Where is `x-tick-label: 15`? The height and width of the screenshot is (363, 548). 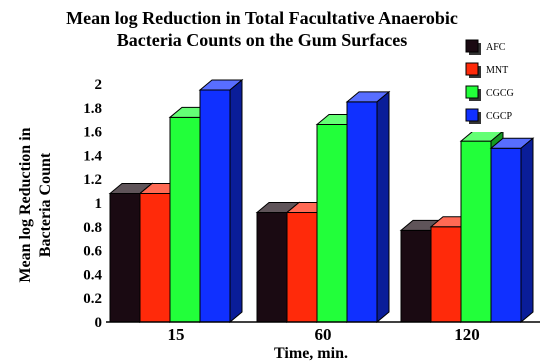 x-tick-label: 15 is located at coordinates (176, 334).